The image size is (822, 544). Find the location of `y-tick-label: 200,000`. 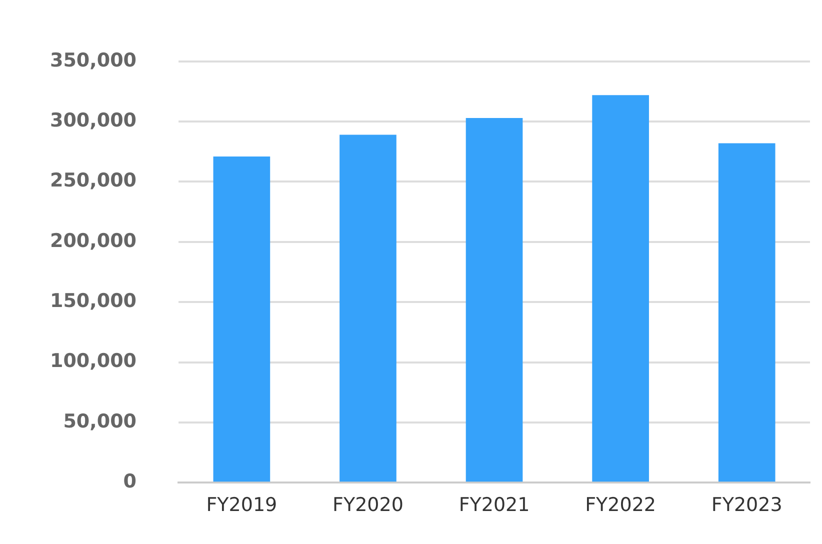

y-tick-label: 200,000 is located at coordinates (93, 241).